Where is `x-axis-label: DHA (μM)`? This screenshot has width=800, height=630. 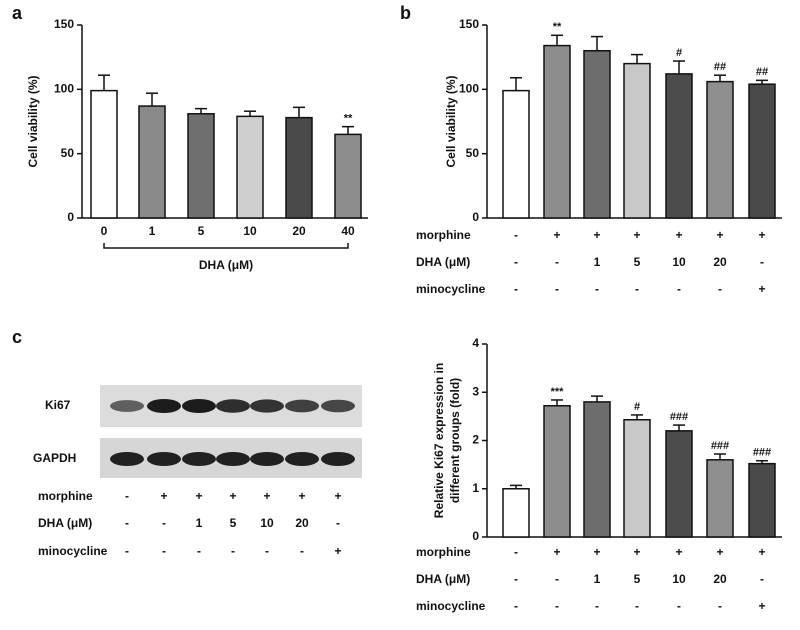 x-axis-label: DHA (μM) is located at coordinates (226, 265).